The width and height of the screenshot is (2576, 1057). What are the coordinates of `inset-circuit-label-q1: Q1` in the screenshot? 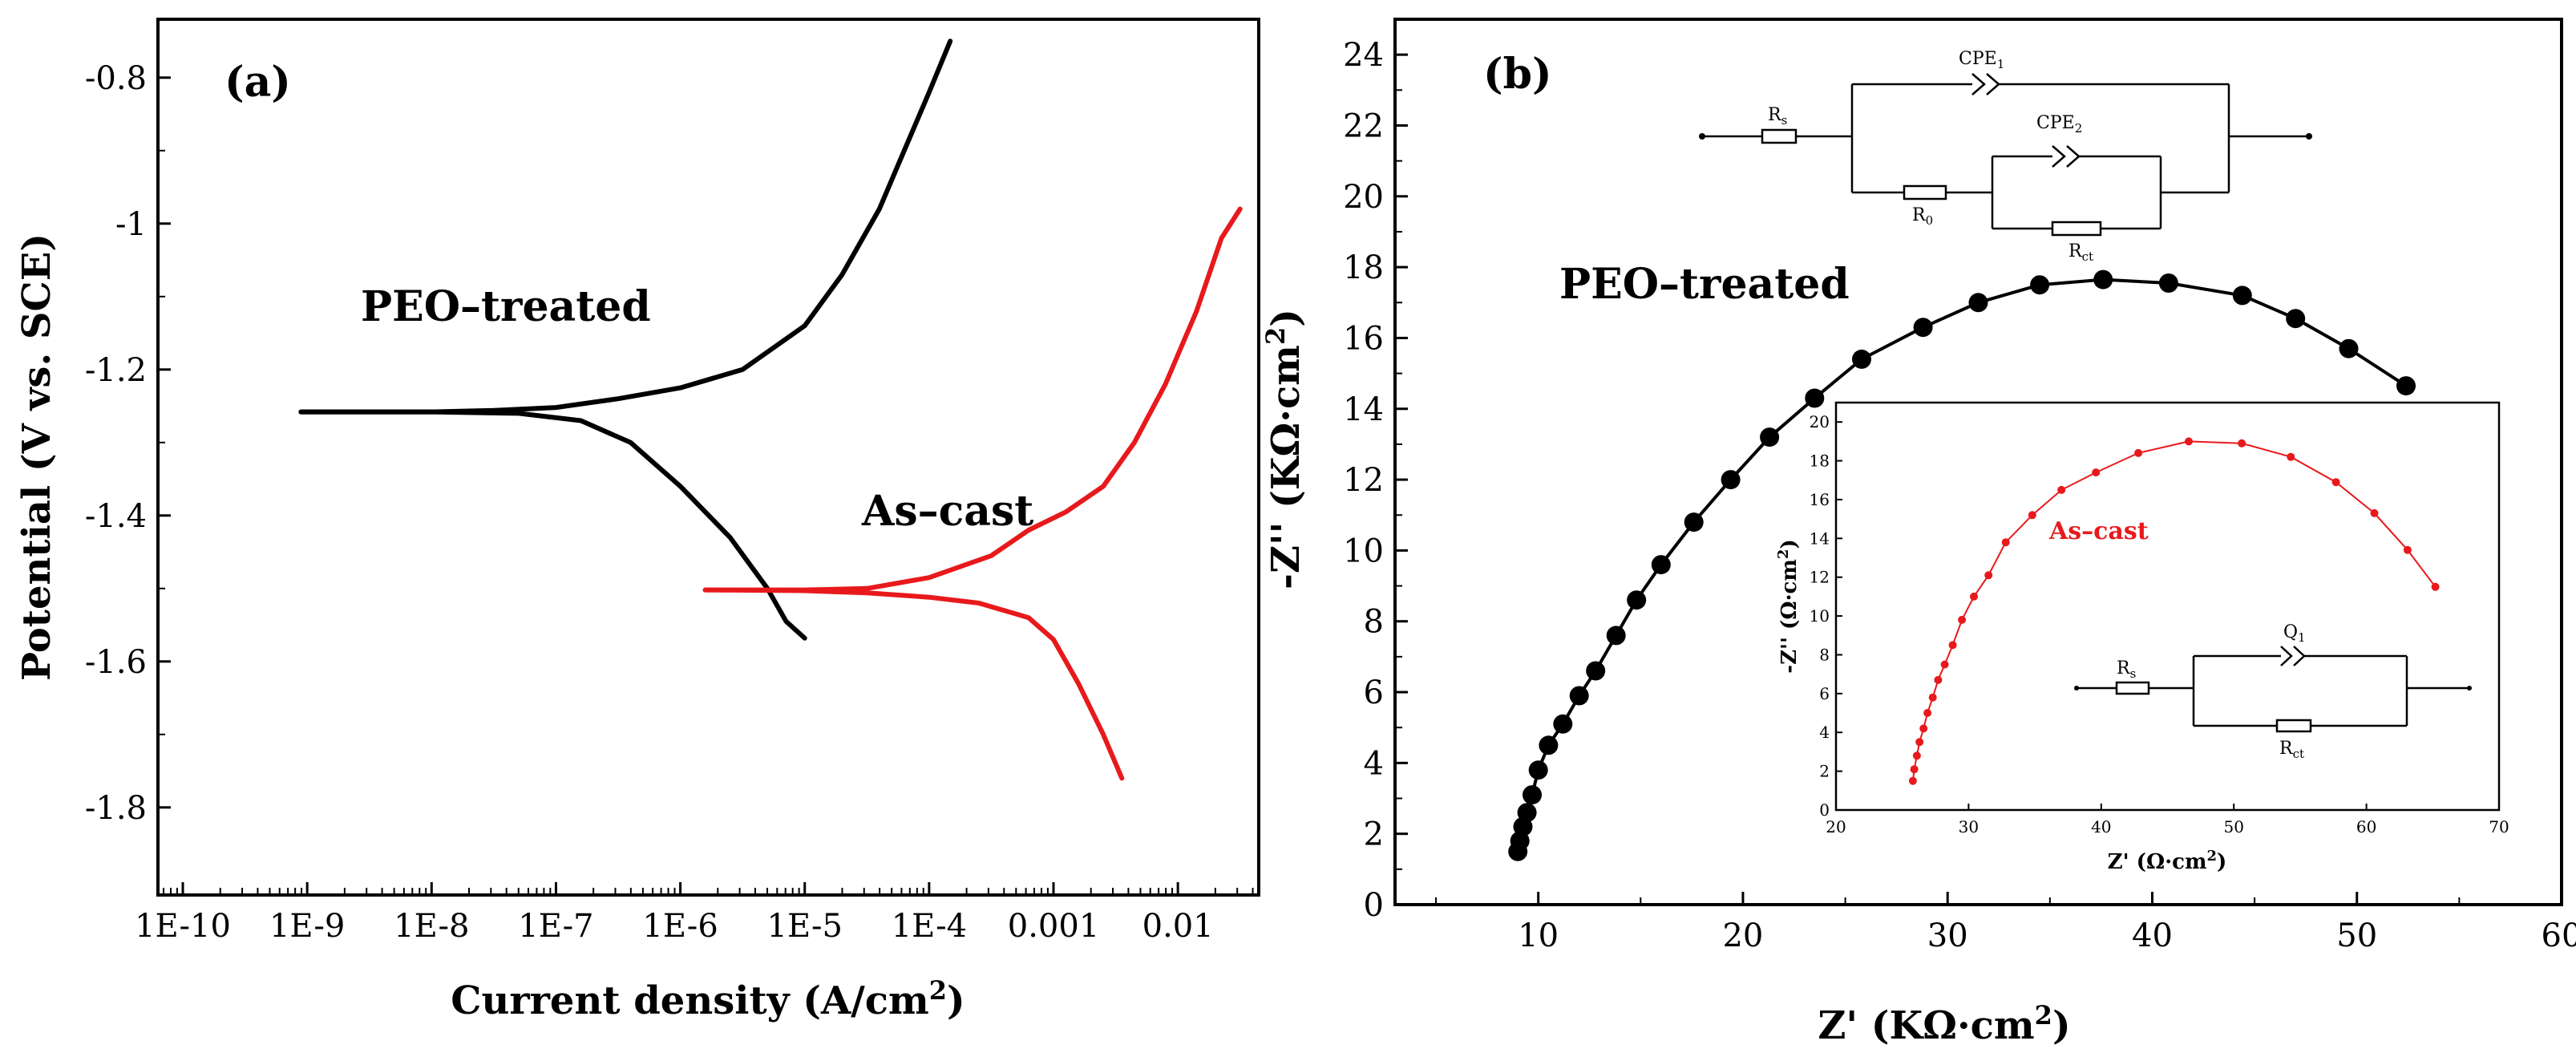 It's located at (2294, 634).